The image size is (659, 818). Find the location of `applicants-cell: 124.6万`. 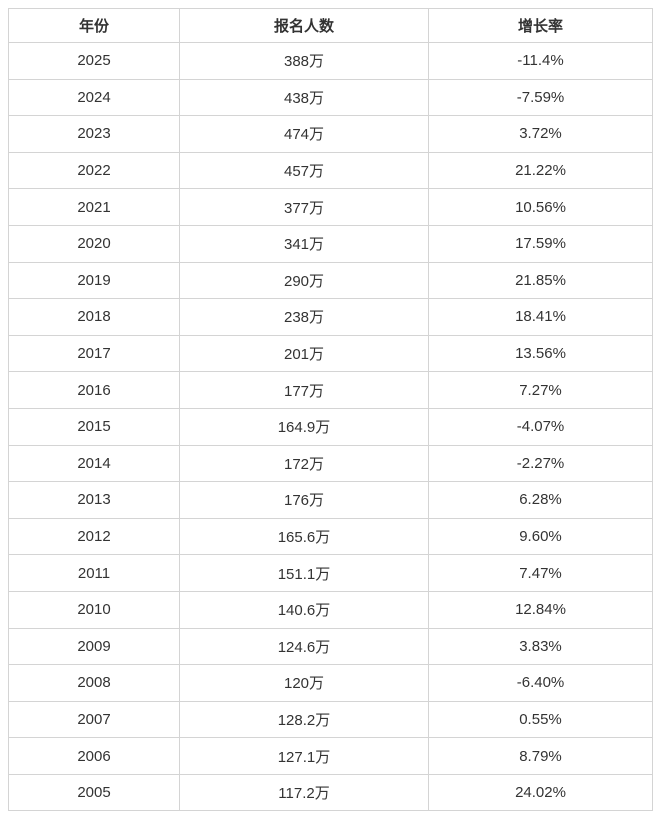

applicants-cell: 124.6万 is located at coordinates (304, 646).